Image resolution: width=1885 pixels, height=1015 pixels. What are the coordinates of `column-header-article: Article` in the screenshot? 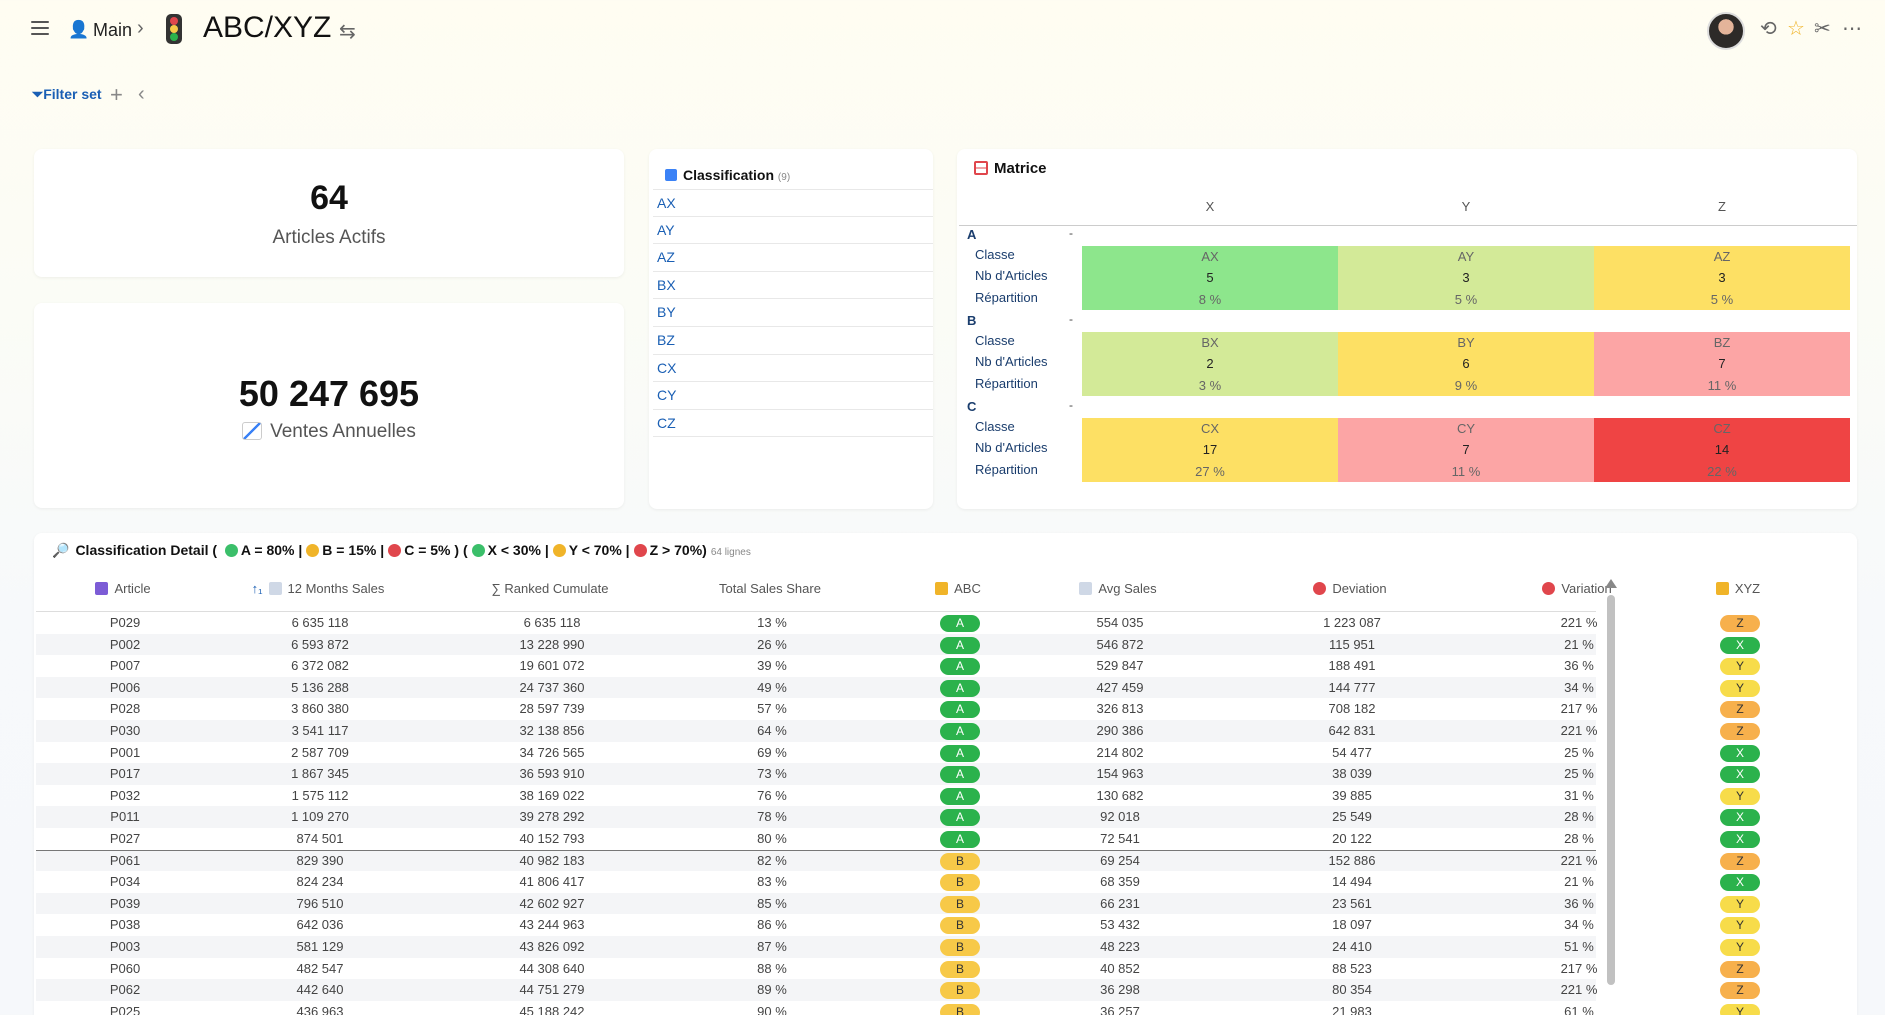 It's located at (123, 588).